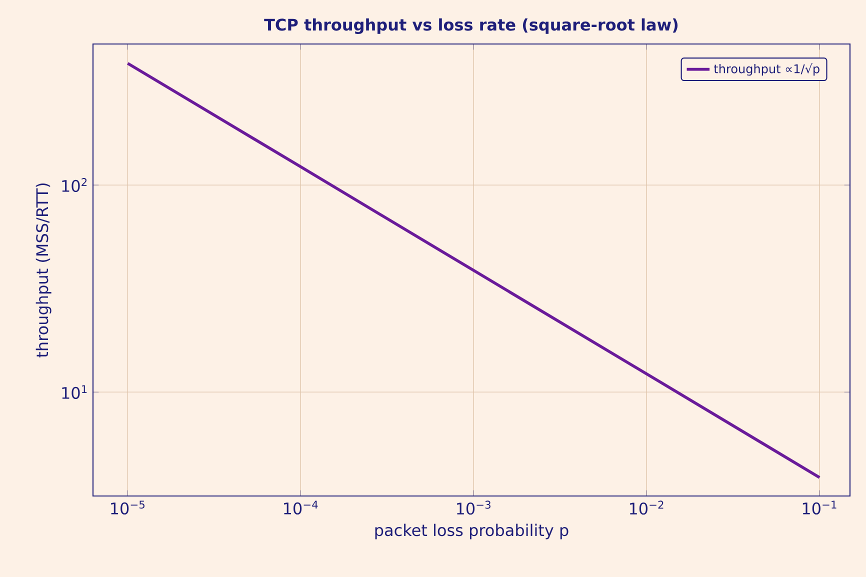 Image resolution: width=866 pixels, height=577 pixels. I want to click on x-tick-label: 10$^{−2}$, so click(647, 507).